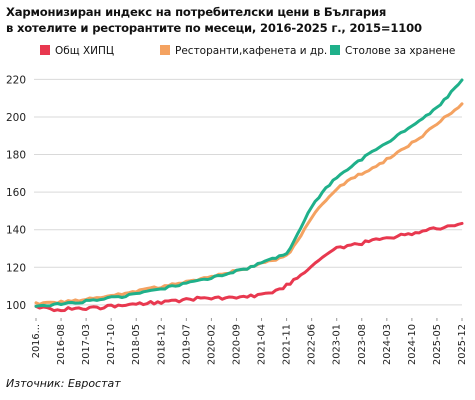 The height and width of the screenshot is (400, 475). I want to click on y-tick-label: 200, so click(16, 118).